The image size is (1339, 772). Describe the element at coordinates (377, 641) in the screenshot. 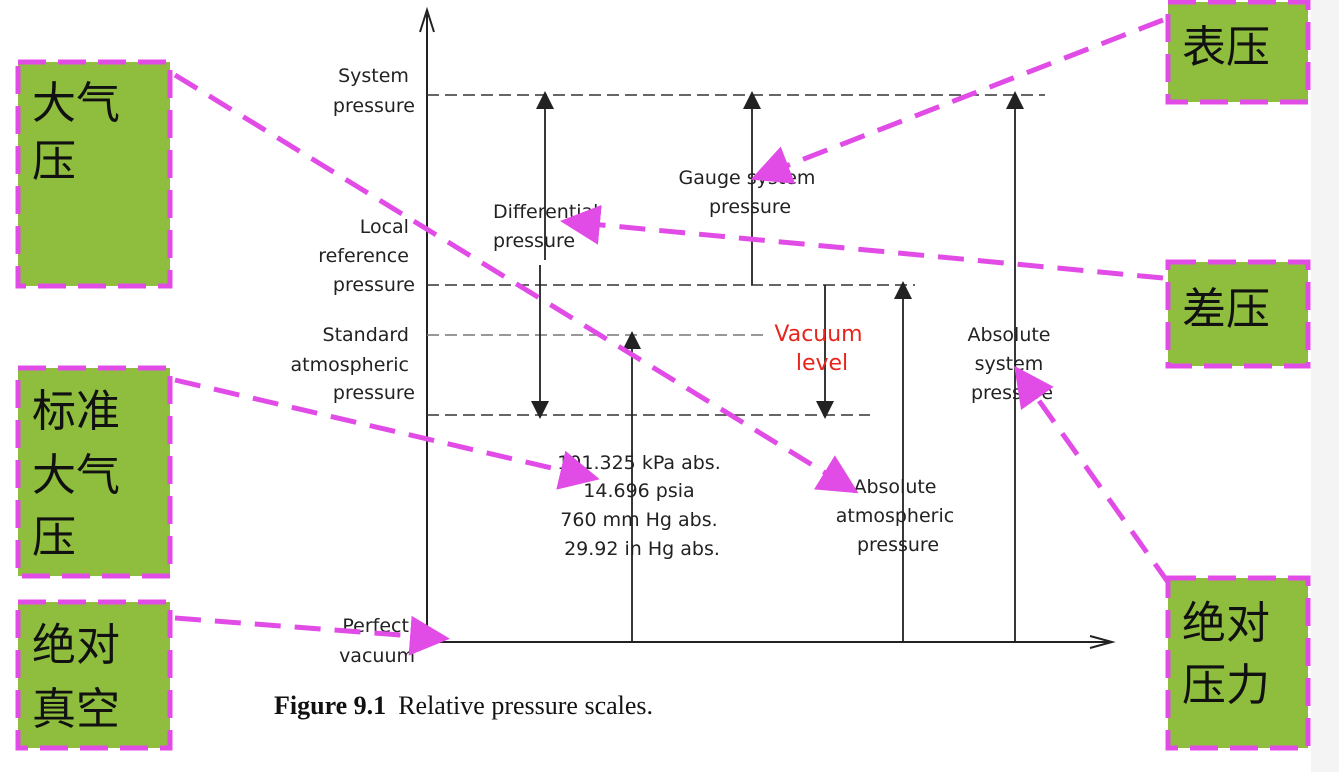

I see `label-perfect-vacuum: Perfect vacuum` at that location.